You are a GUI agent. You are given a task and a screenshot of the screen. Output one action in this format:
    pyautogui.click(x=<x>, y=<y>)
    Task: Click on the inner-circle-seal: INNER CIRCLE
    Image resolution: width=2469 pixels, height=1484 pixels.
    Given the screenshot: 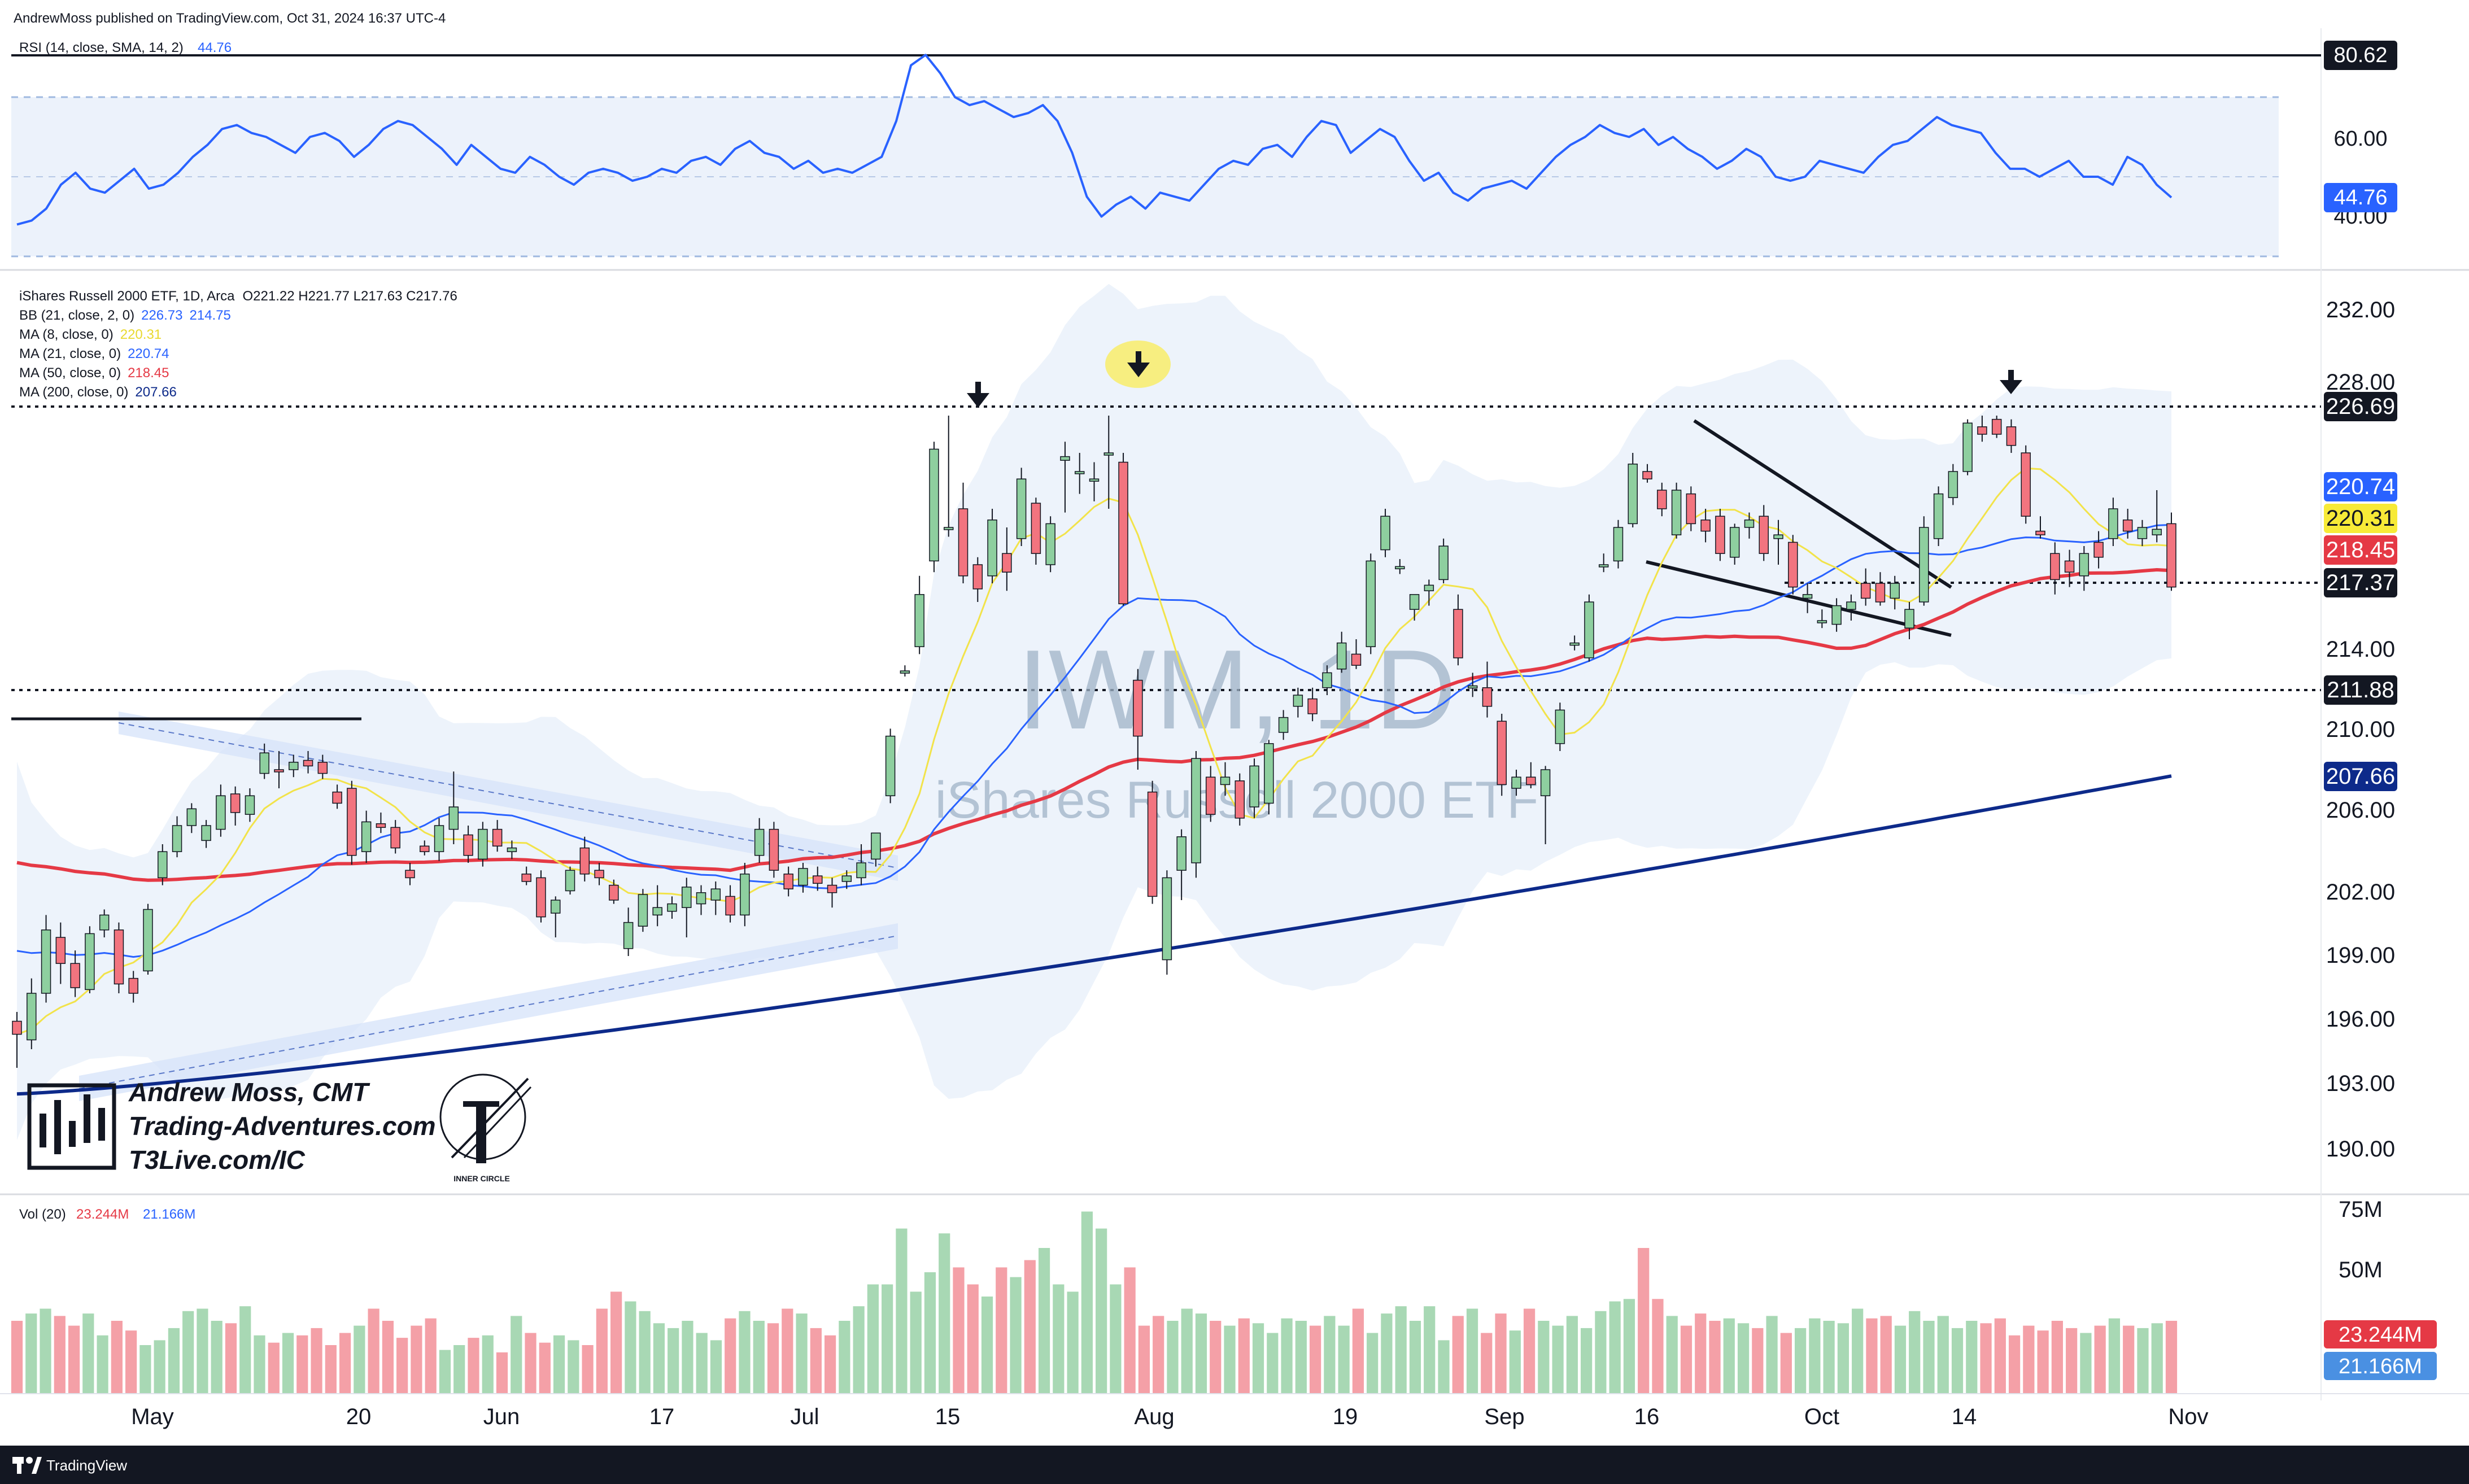 What is the action you would take?
    pyautogui.click(x=485, y=1128)
    